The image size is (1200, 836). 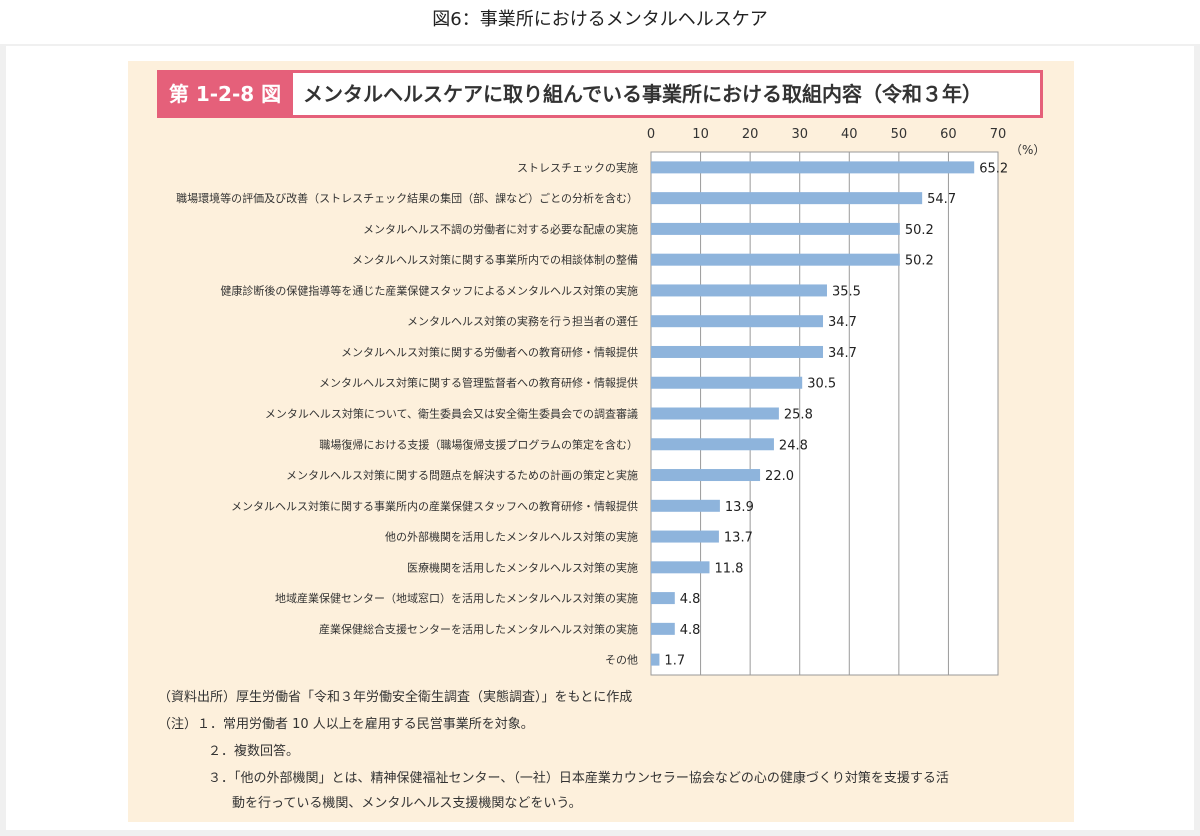 What do you see at coordinates (495, 260) in the screenshot?
I see `category-label: メンタルヘルス対策に関する事業所内での相談体制の整備` at bounding box center [495, 260].